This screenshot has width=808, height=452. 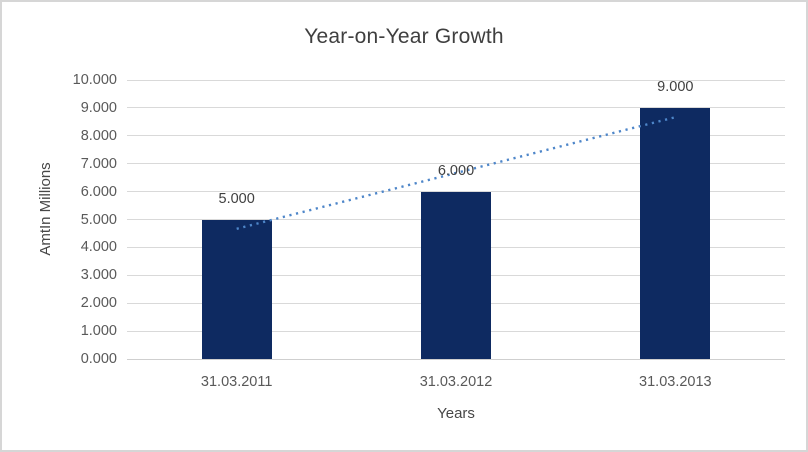 I want to click on x-tick-label: 31.03.2011, so click(x=236, y=382).